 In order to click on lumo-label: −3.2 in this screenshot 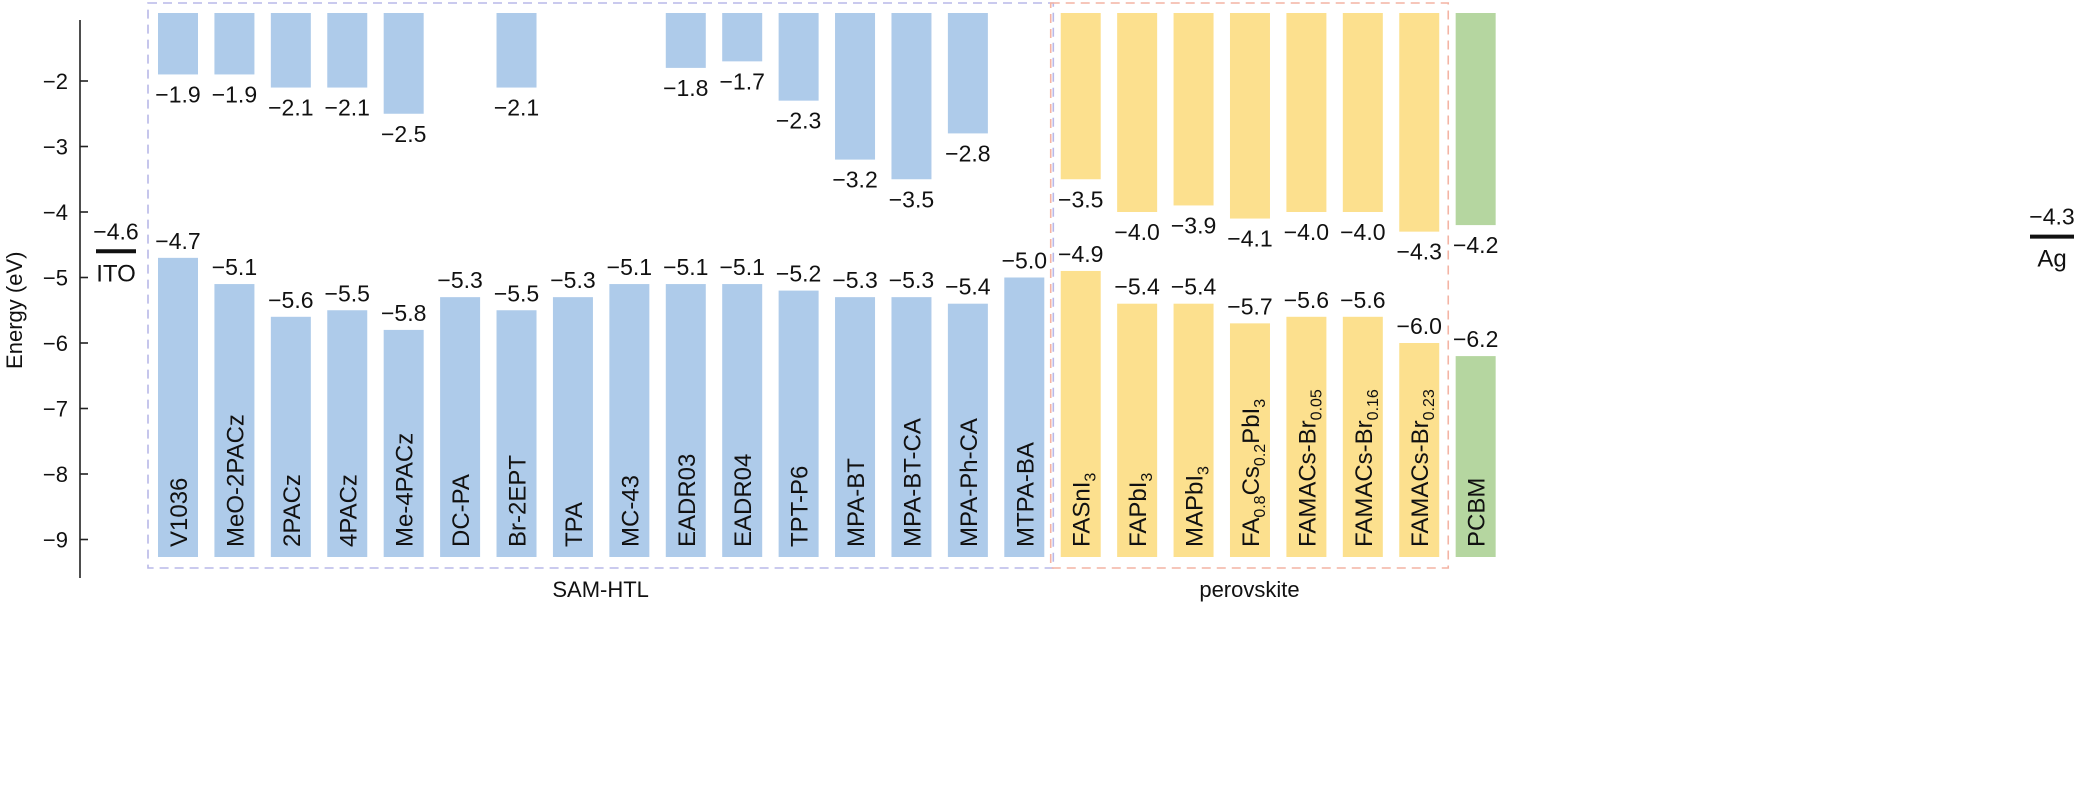, I will do `click(854, 180)`.